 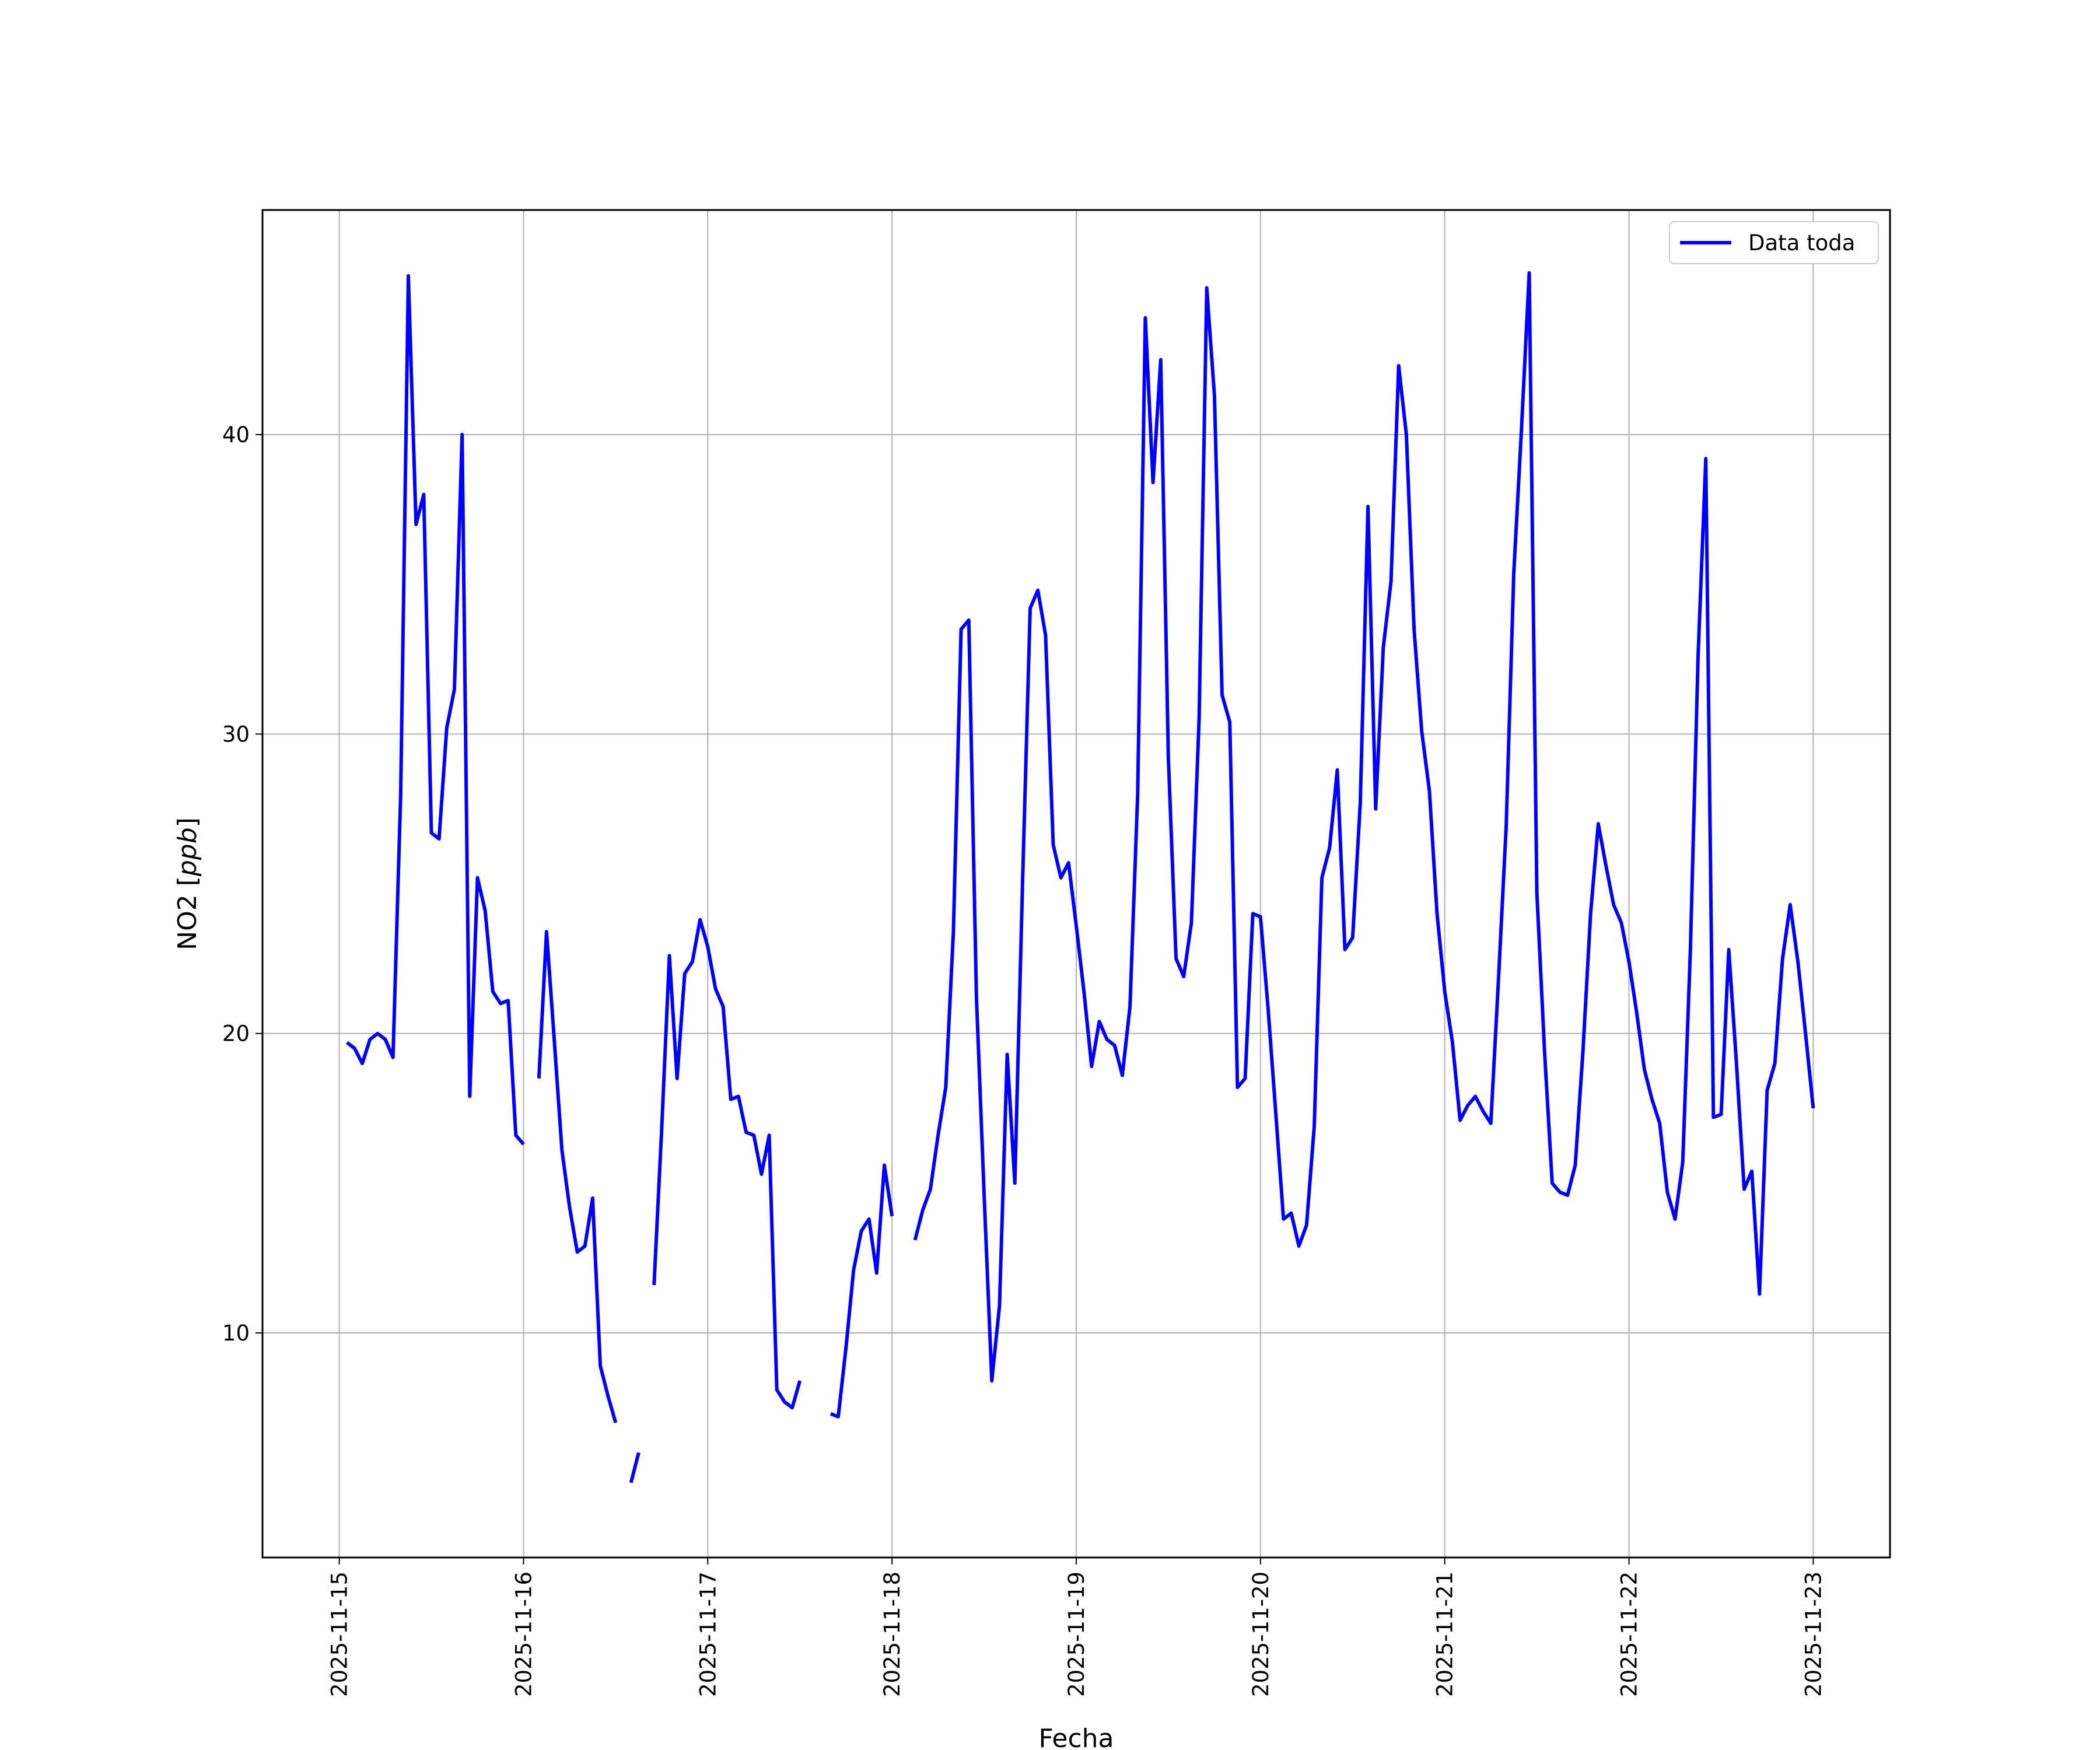 I want to click on x-tick-label: 2025-11-18, so click(x=892, y=1634).